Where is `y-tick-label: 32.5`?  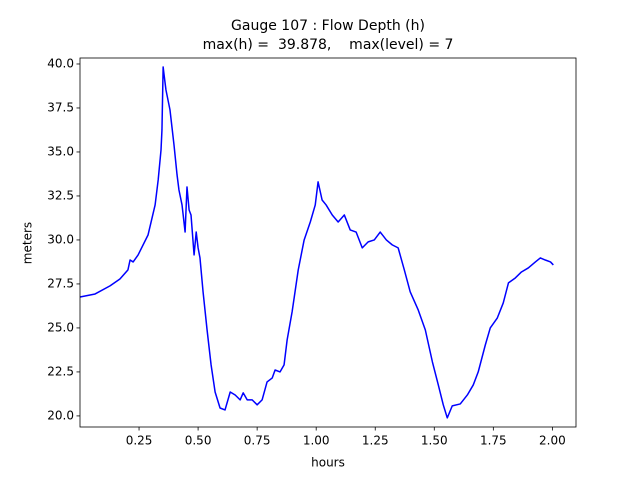
y-tick-label: 32.5 is located at coordinates (60, 195).